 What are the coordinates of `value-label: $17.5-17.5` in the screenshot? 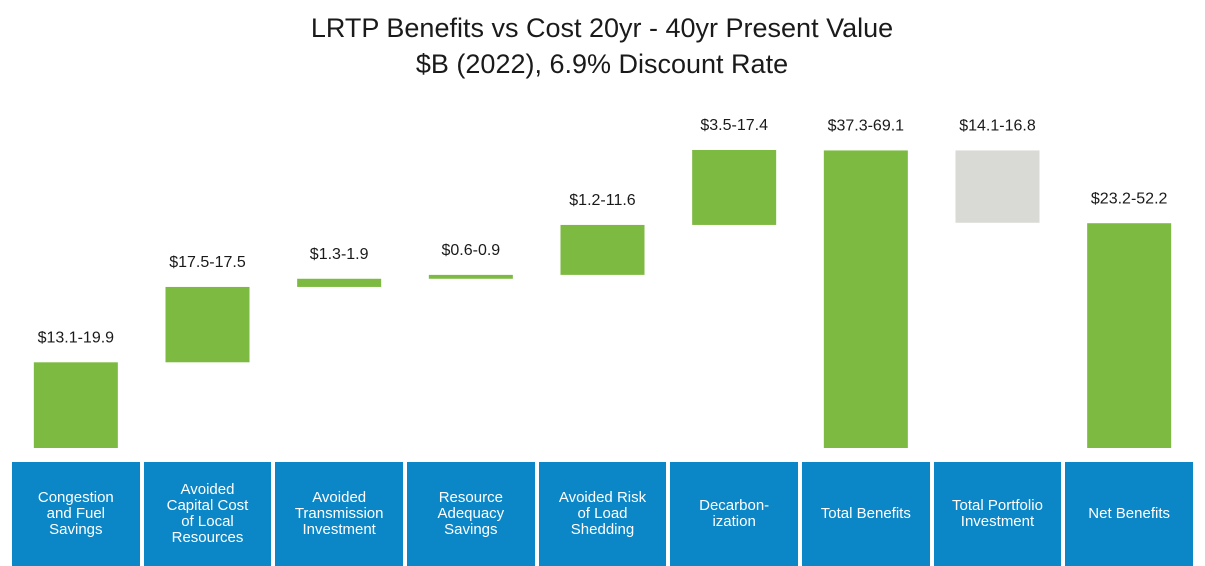 It's located at (207, 262).